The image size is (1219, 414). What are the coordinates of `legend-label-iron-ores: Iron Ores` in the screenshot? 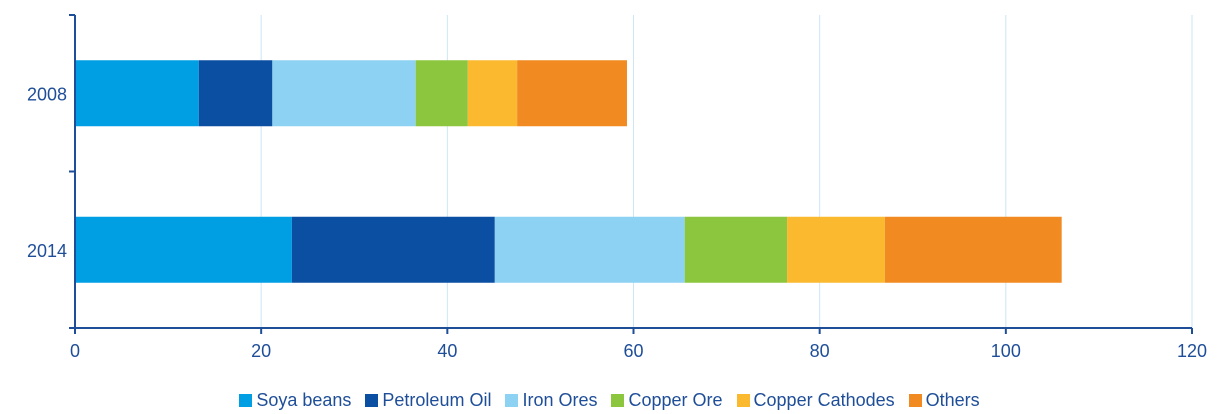 It's located at (560, 400).